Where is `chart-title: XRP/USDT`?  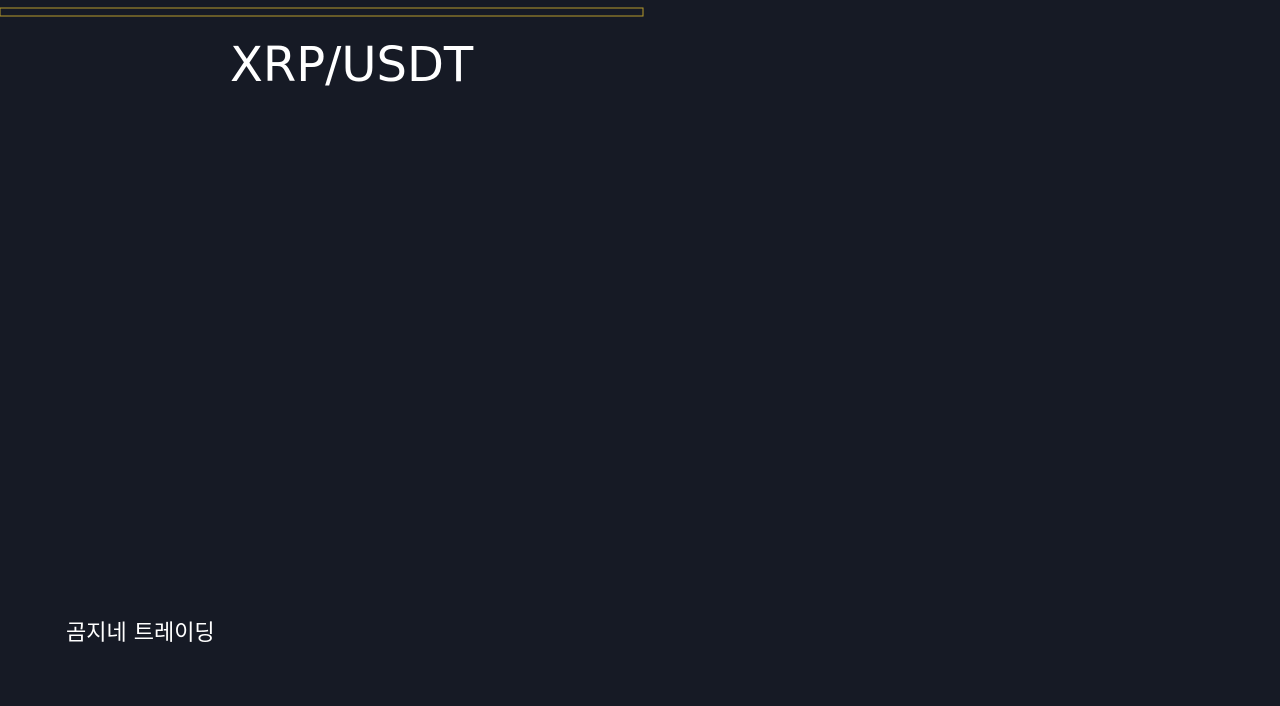 chart-title: XRP/USDT is located at coordinates (352, 65).